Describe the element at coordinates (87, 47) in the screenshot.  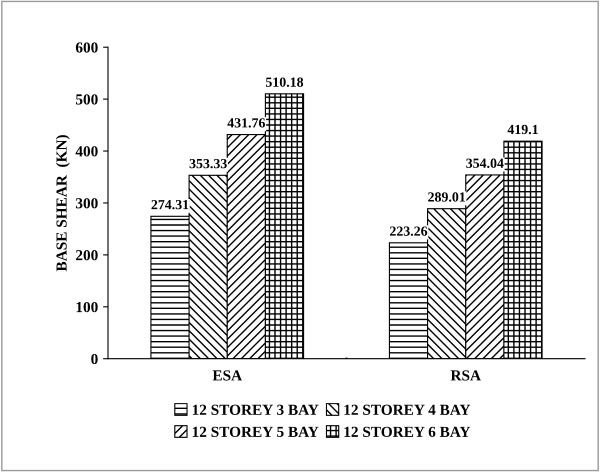
I see `y-tick-label: 600` at that location.